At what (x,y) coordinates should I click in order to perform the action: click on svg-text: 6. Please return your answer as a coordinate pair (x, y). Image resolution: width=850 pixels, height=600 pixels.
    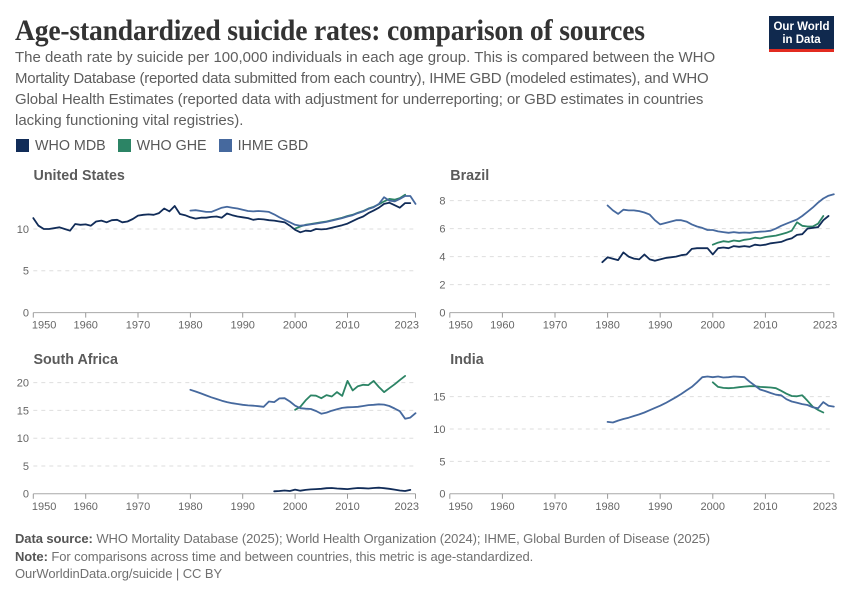
    Looking at the image, I should click on (442, 230).